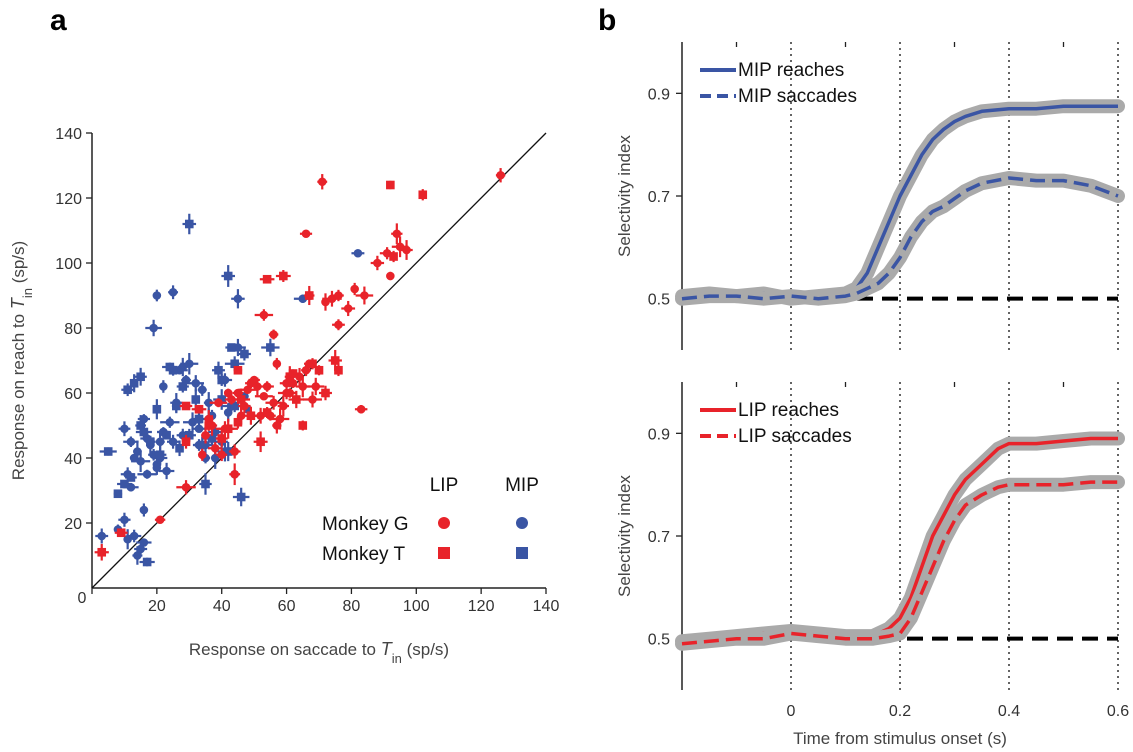 The image size is (1133, 752). I want to click on x-axis-label-text: Response on saccade to Tin (sp/s), so click(319, 652).